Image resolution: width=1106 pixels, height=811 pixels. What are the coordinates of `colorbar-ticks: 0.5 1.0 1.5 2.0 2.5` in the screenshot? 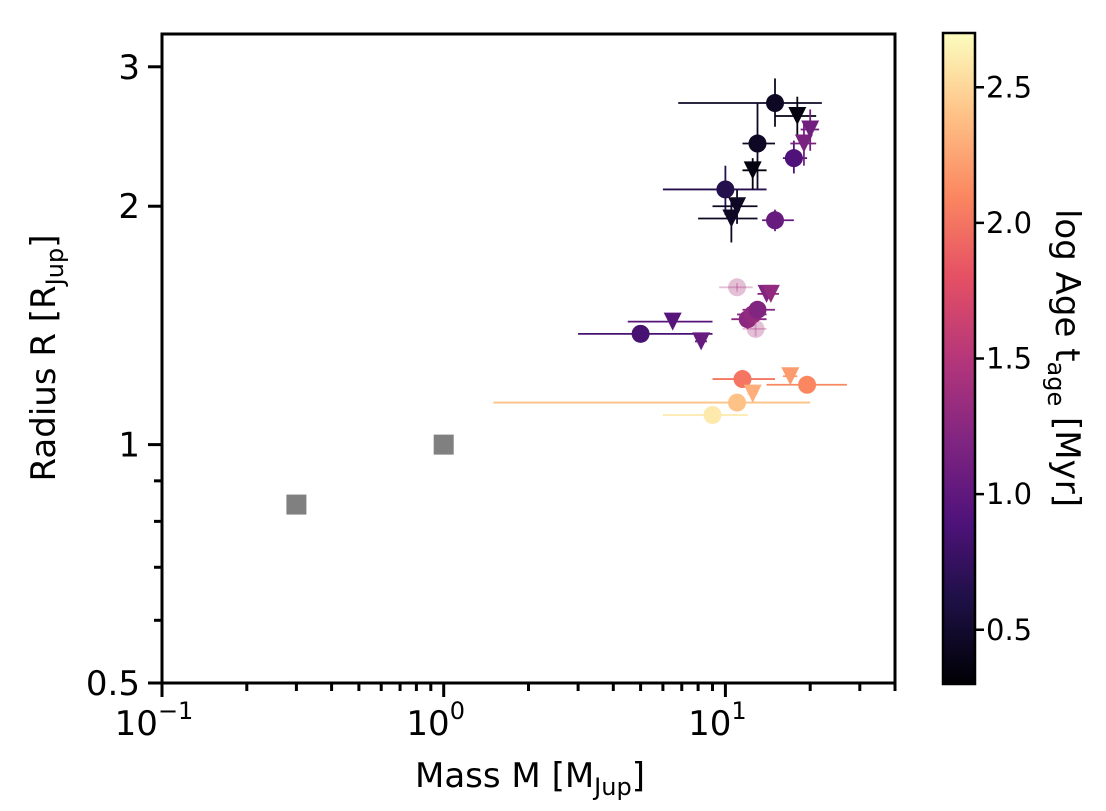 It's located at (1003, 358).